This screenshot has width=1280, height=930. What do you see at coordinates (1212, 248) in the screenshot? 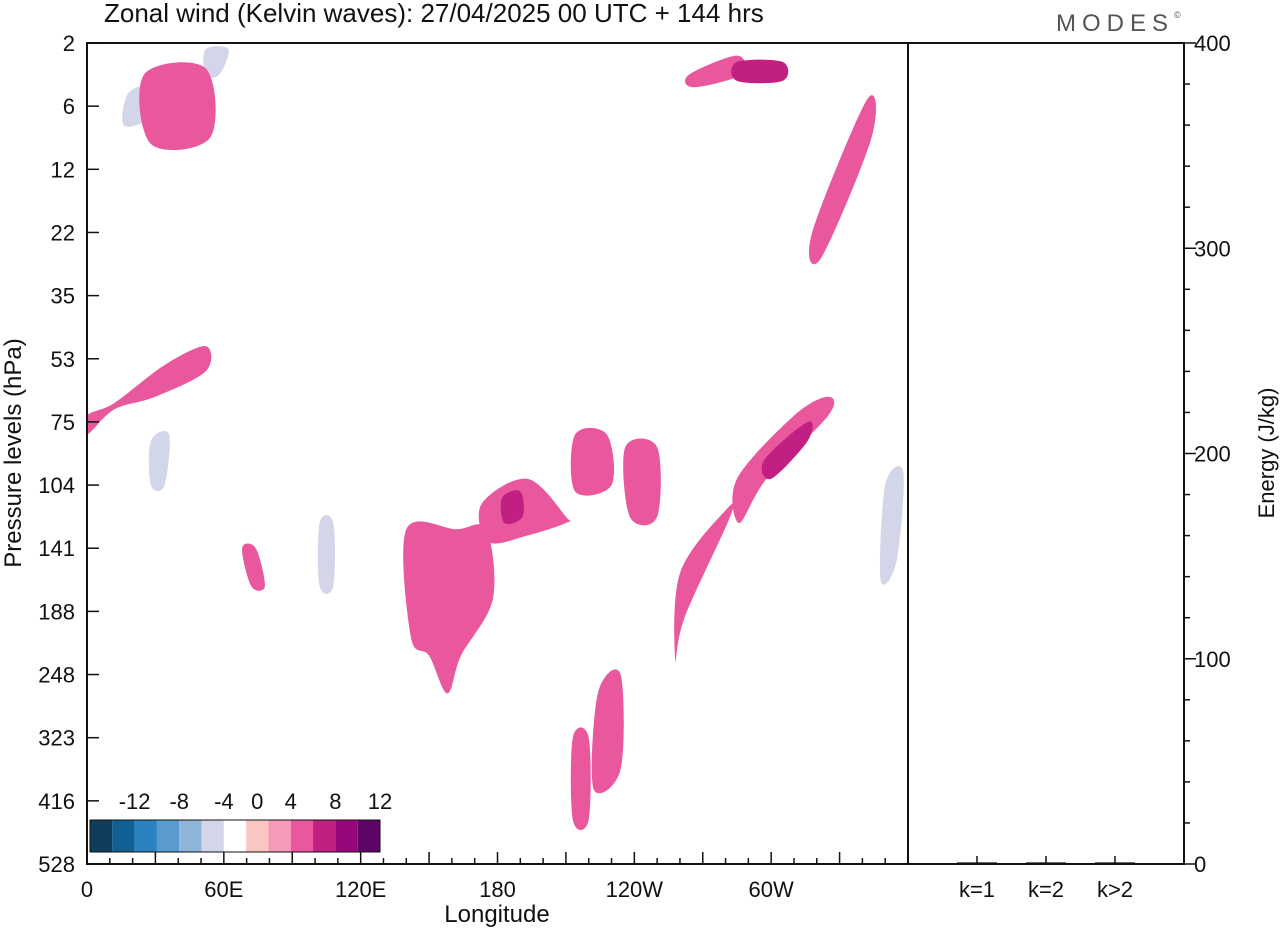
I see `energy-tick-label: 300` at bounding box center [1212, 248].